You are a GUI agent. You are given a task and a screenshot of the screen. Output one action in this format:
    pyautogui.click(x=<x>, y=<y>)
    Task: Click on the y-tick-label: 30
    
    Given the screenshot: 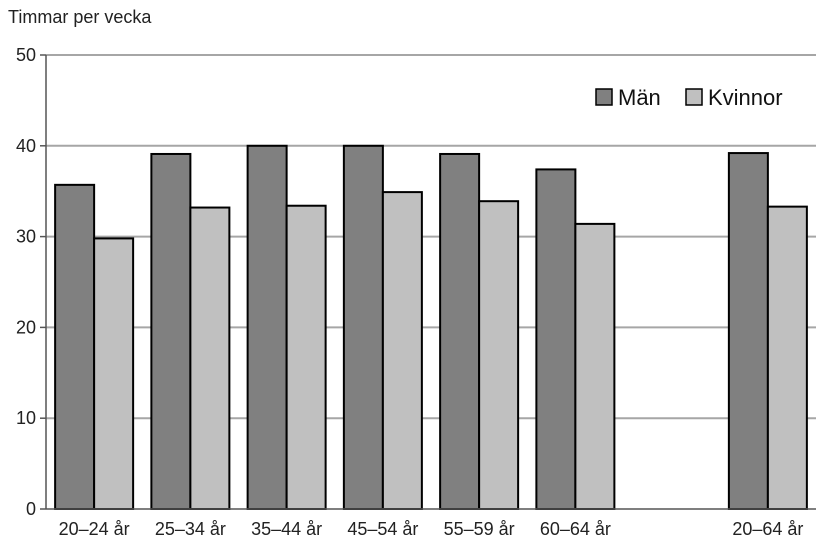 What is the action you would take?
    pyautogui.click(x=26, y=237)
    